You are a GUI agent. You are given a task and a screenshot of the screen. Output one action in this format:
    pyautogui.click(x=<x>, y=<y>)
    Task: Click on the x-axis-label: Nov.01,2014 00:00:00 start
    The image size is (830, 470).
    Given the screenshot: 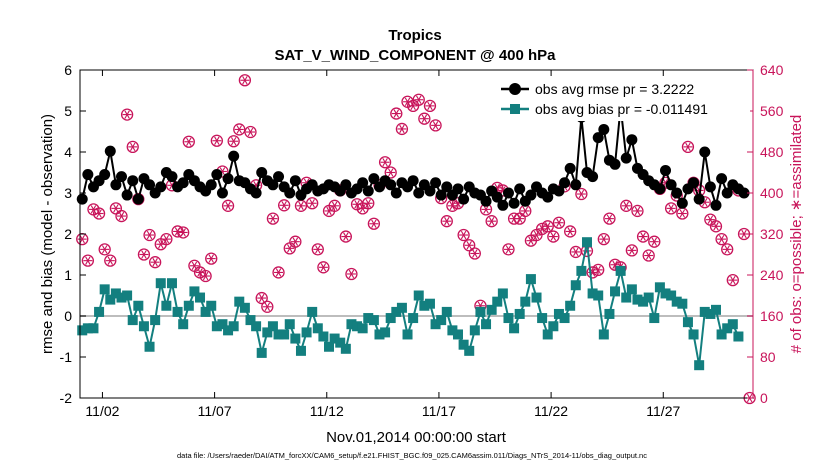 What is the action you would take?
    pyautogui.click(x=416, y=437)
    